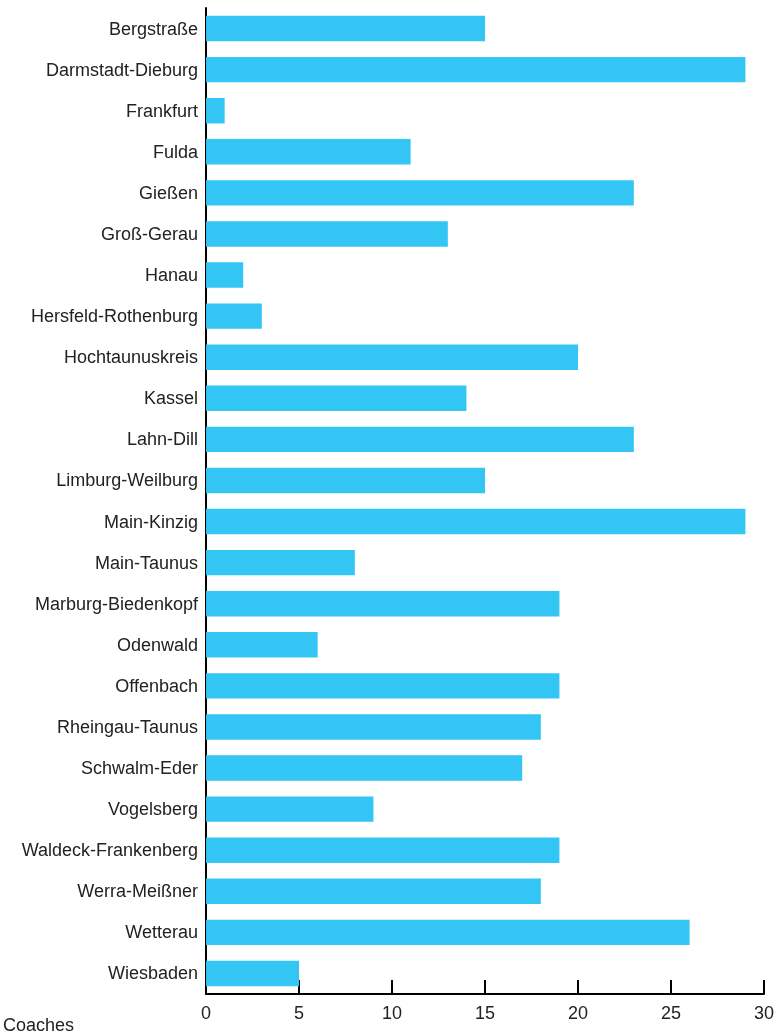 The image size is (780, 1034). What do you see at coordinates (122, 69) in the screenshot?
I see `y-tick-label: Darmstadt-Dieburg` at bounding box center [122, 69].